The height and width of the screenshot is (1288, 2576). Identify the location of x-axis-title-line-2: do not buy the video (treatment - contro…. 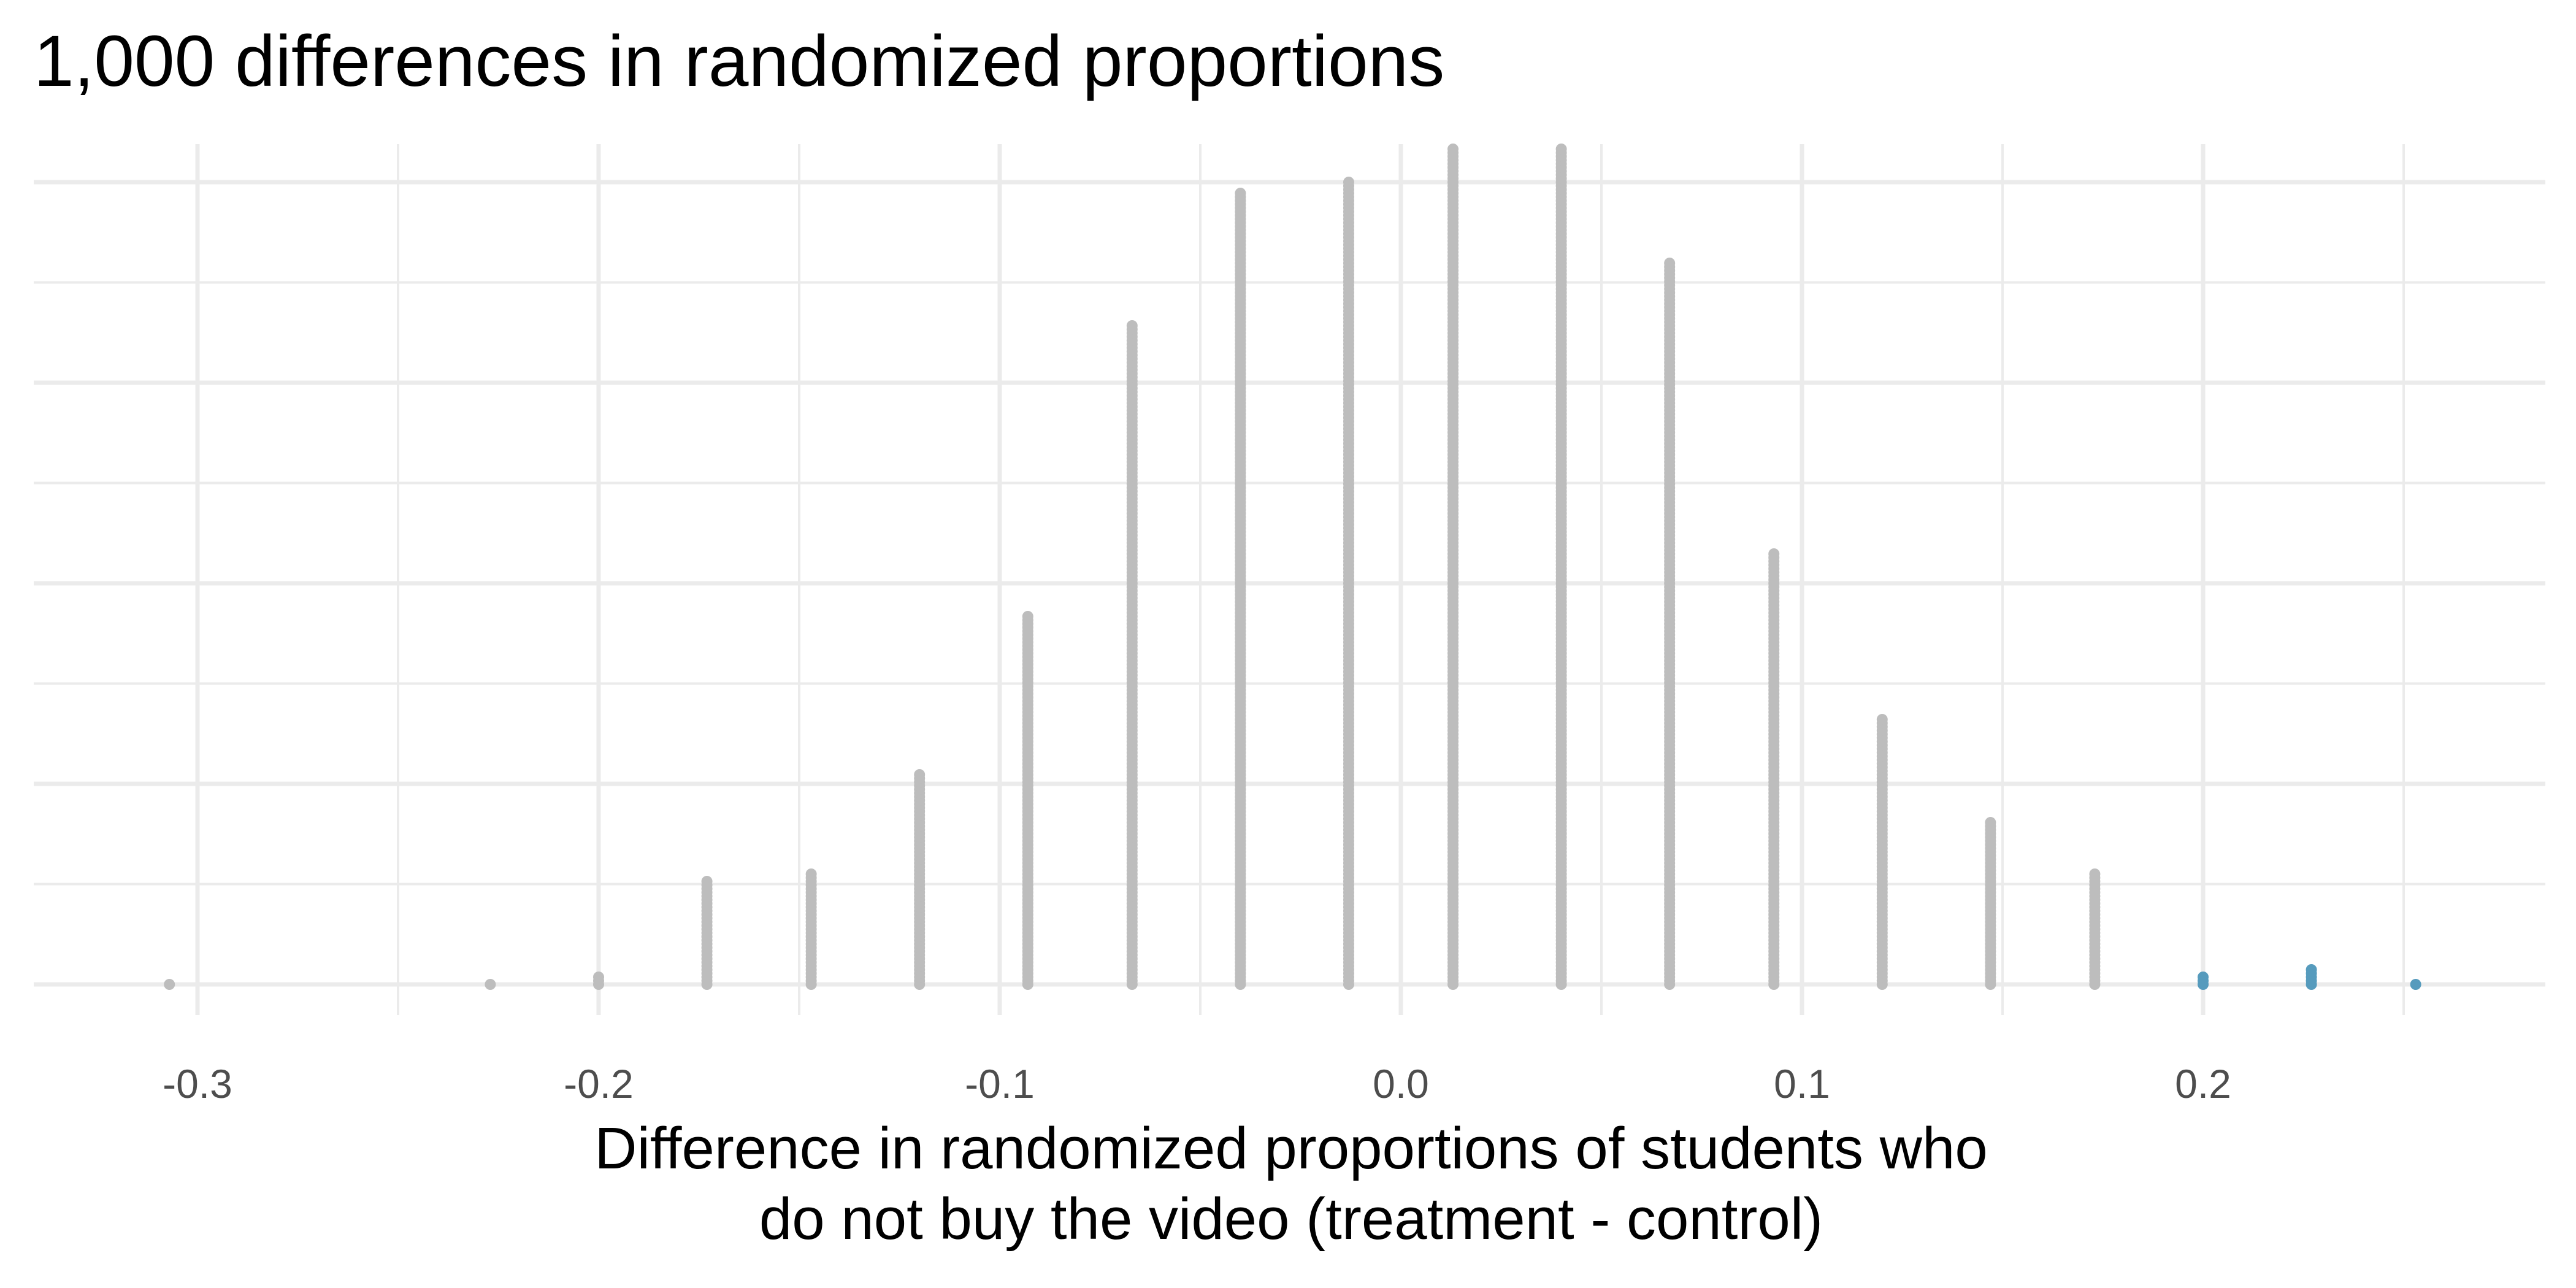
(1291, 1219).